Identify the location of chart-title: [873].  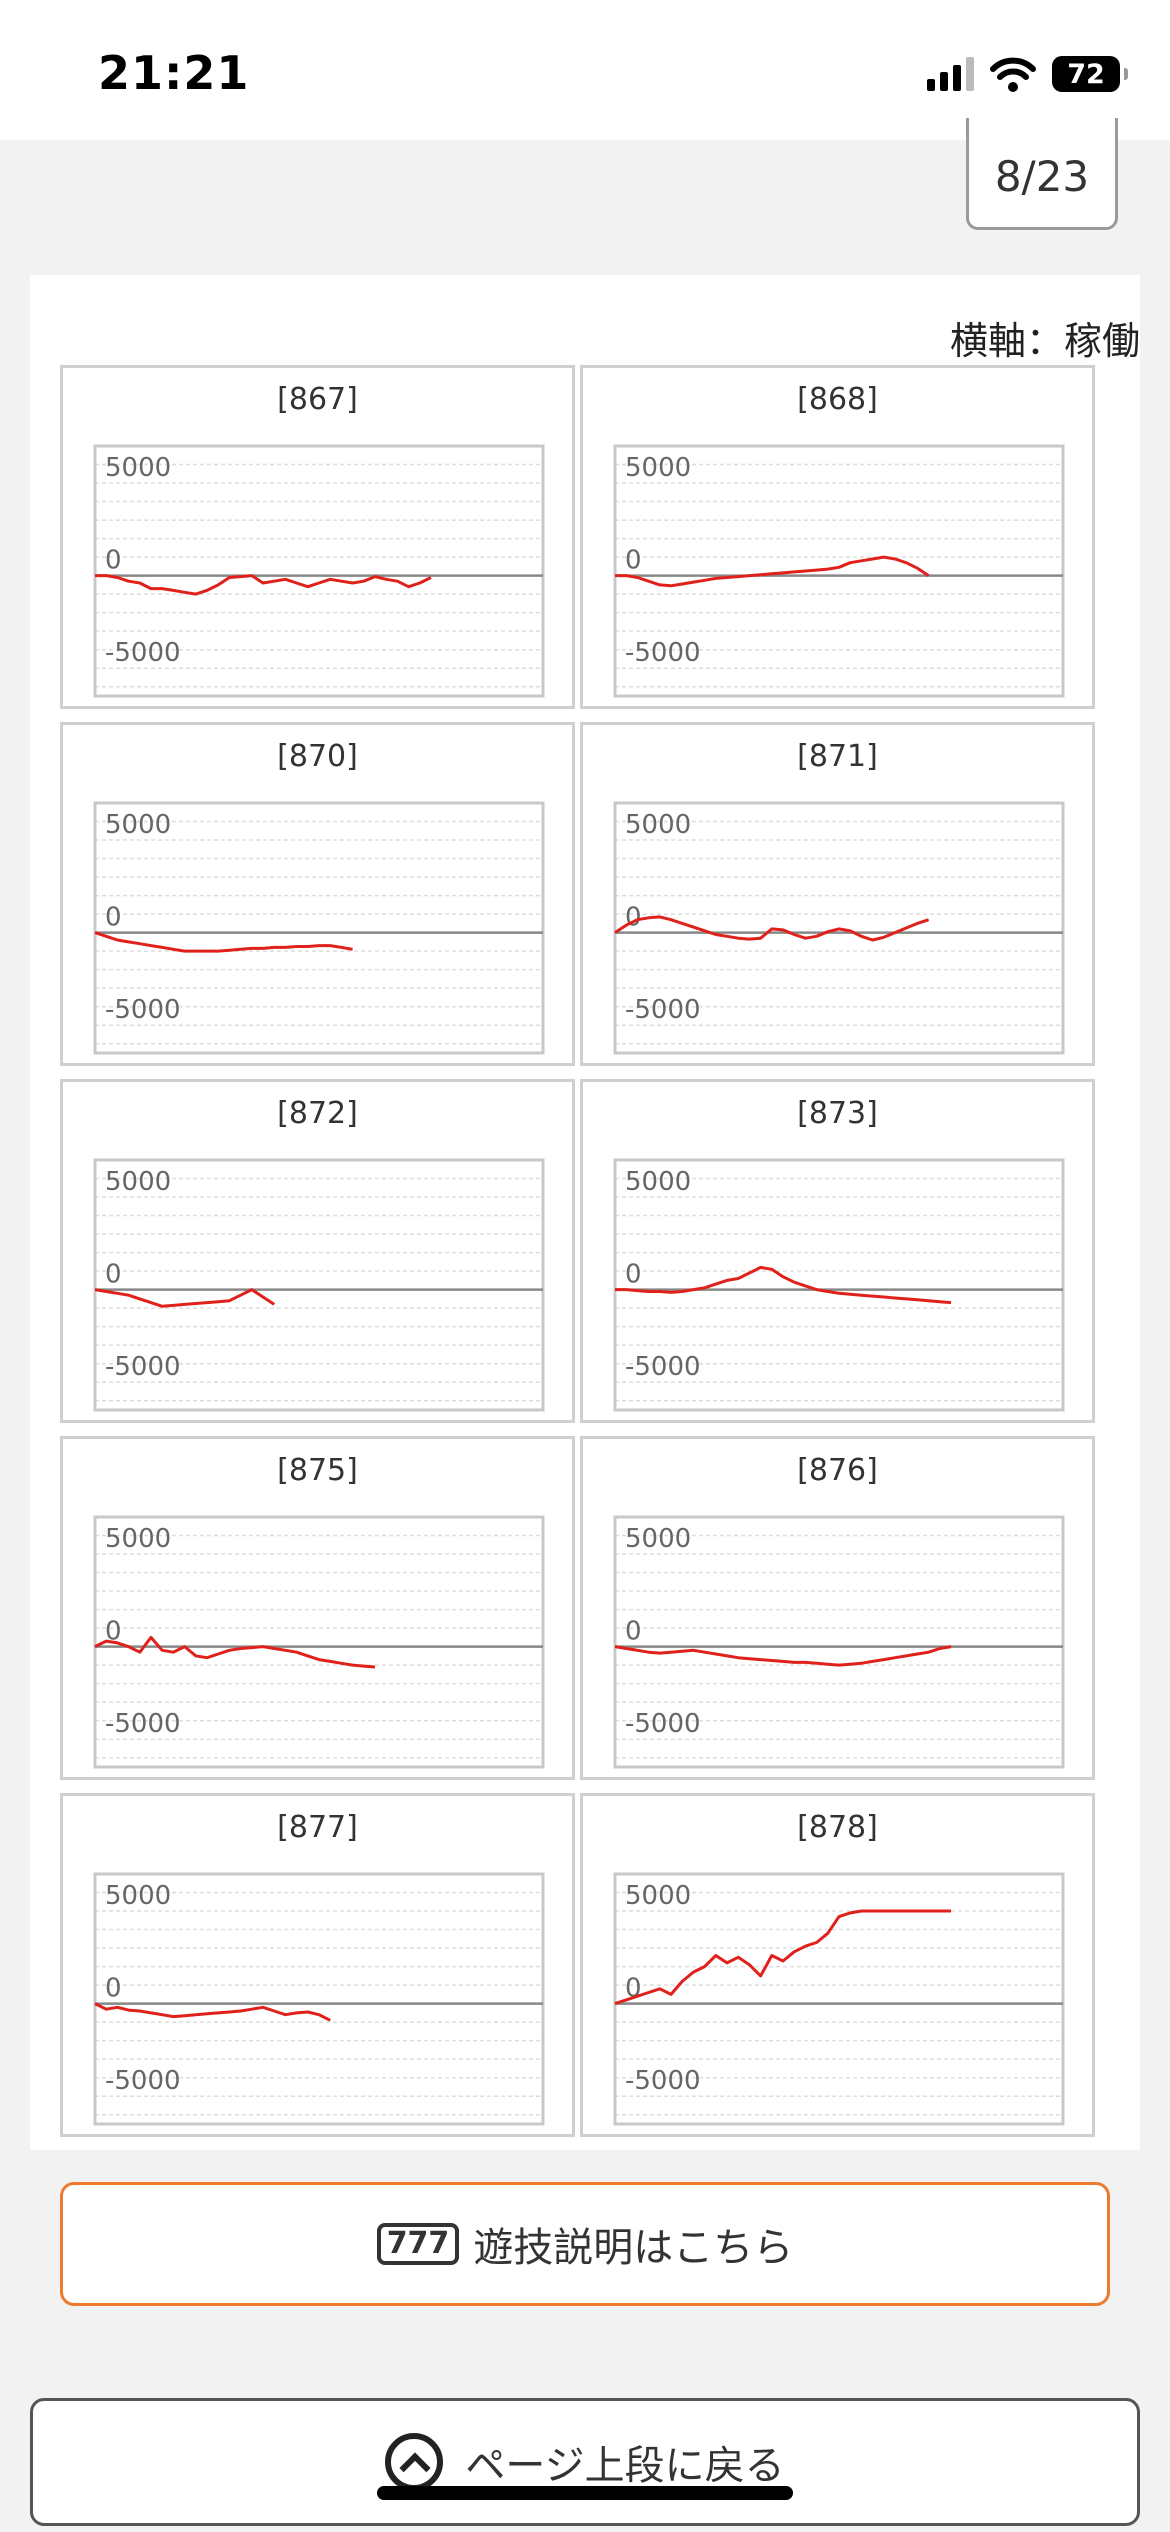
(837, 1113).